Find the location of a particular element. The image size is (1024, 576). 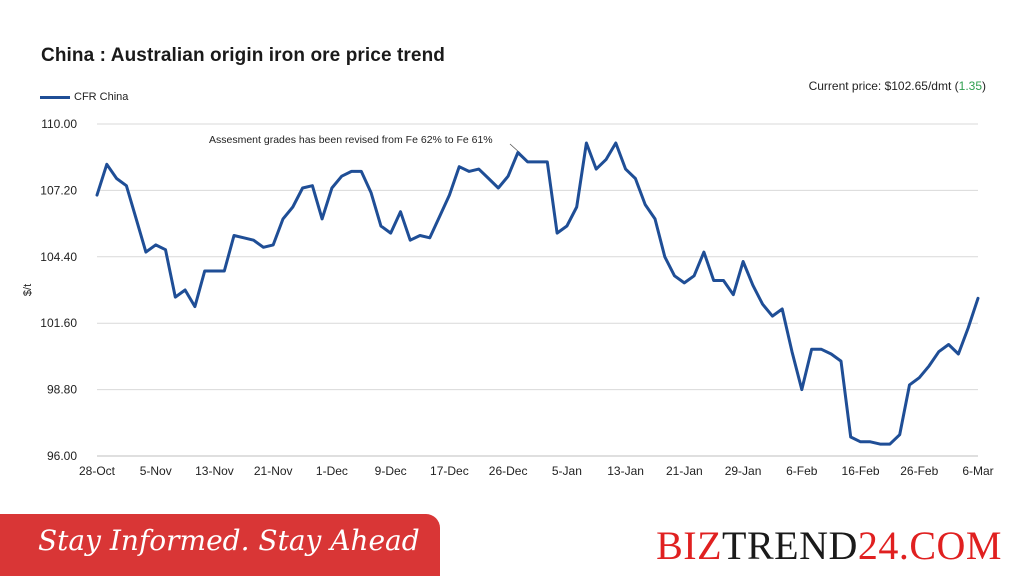

brand-banner: BIZTREND24.COM is located at coordinates (732, 545).